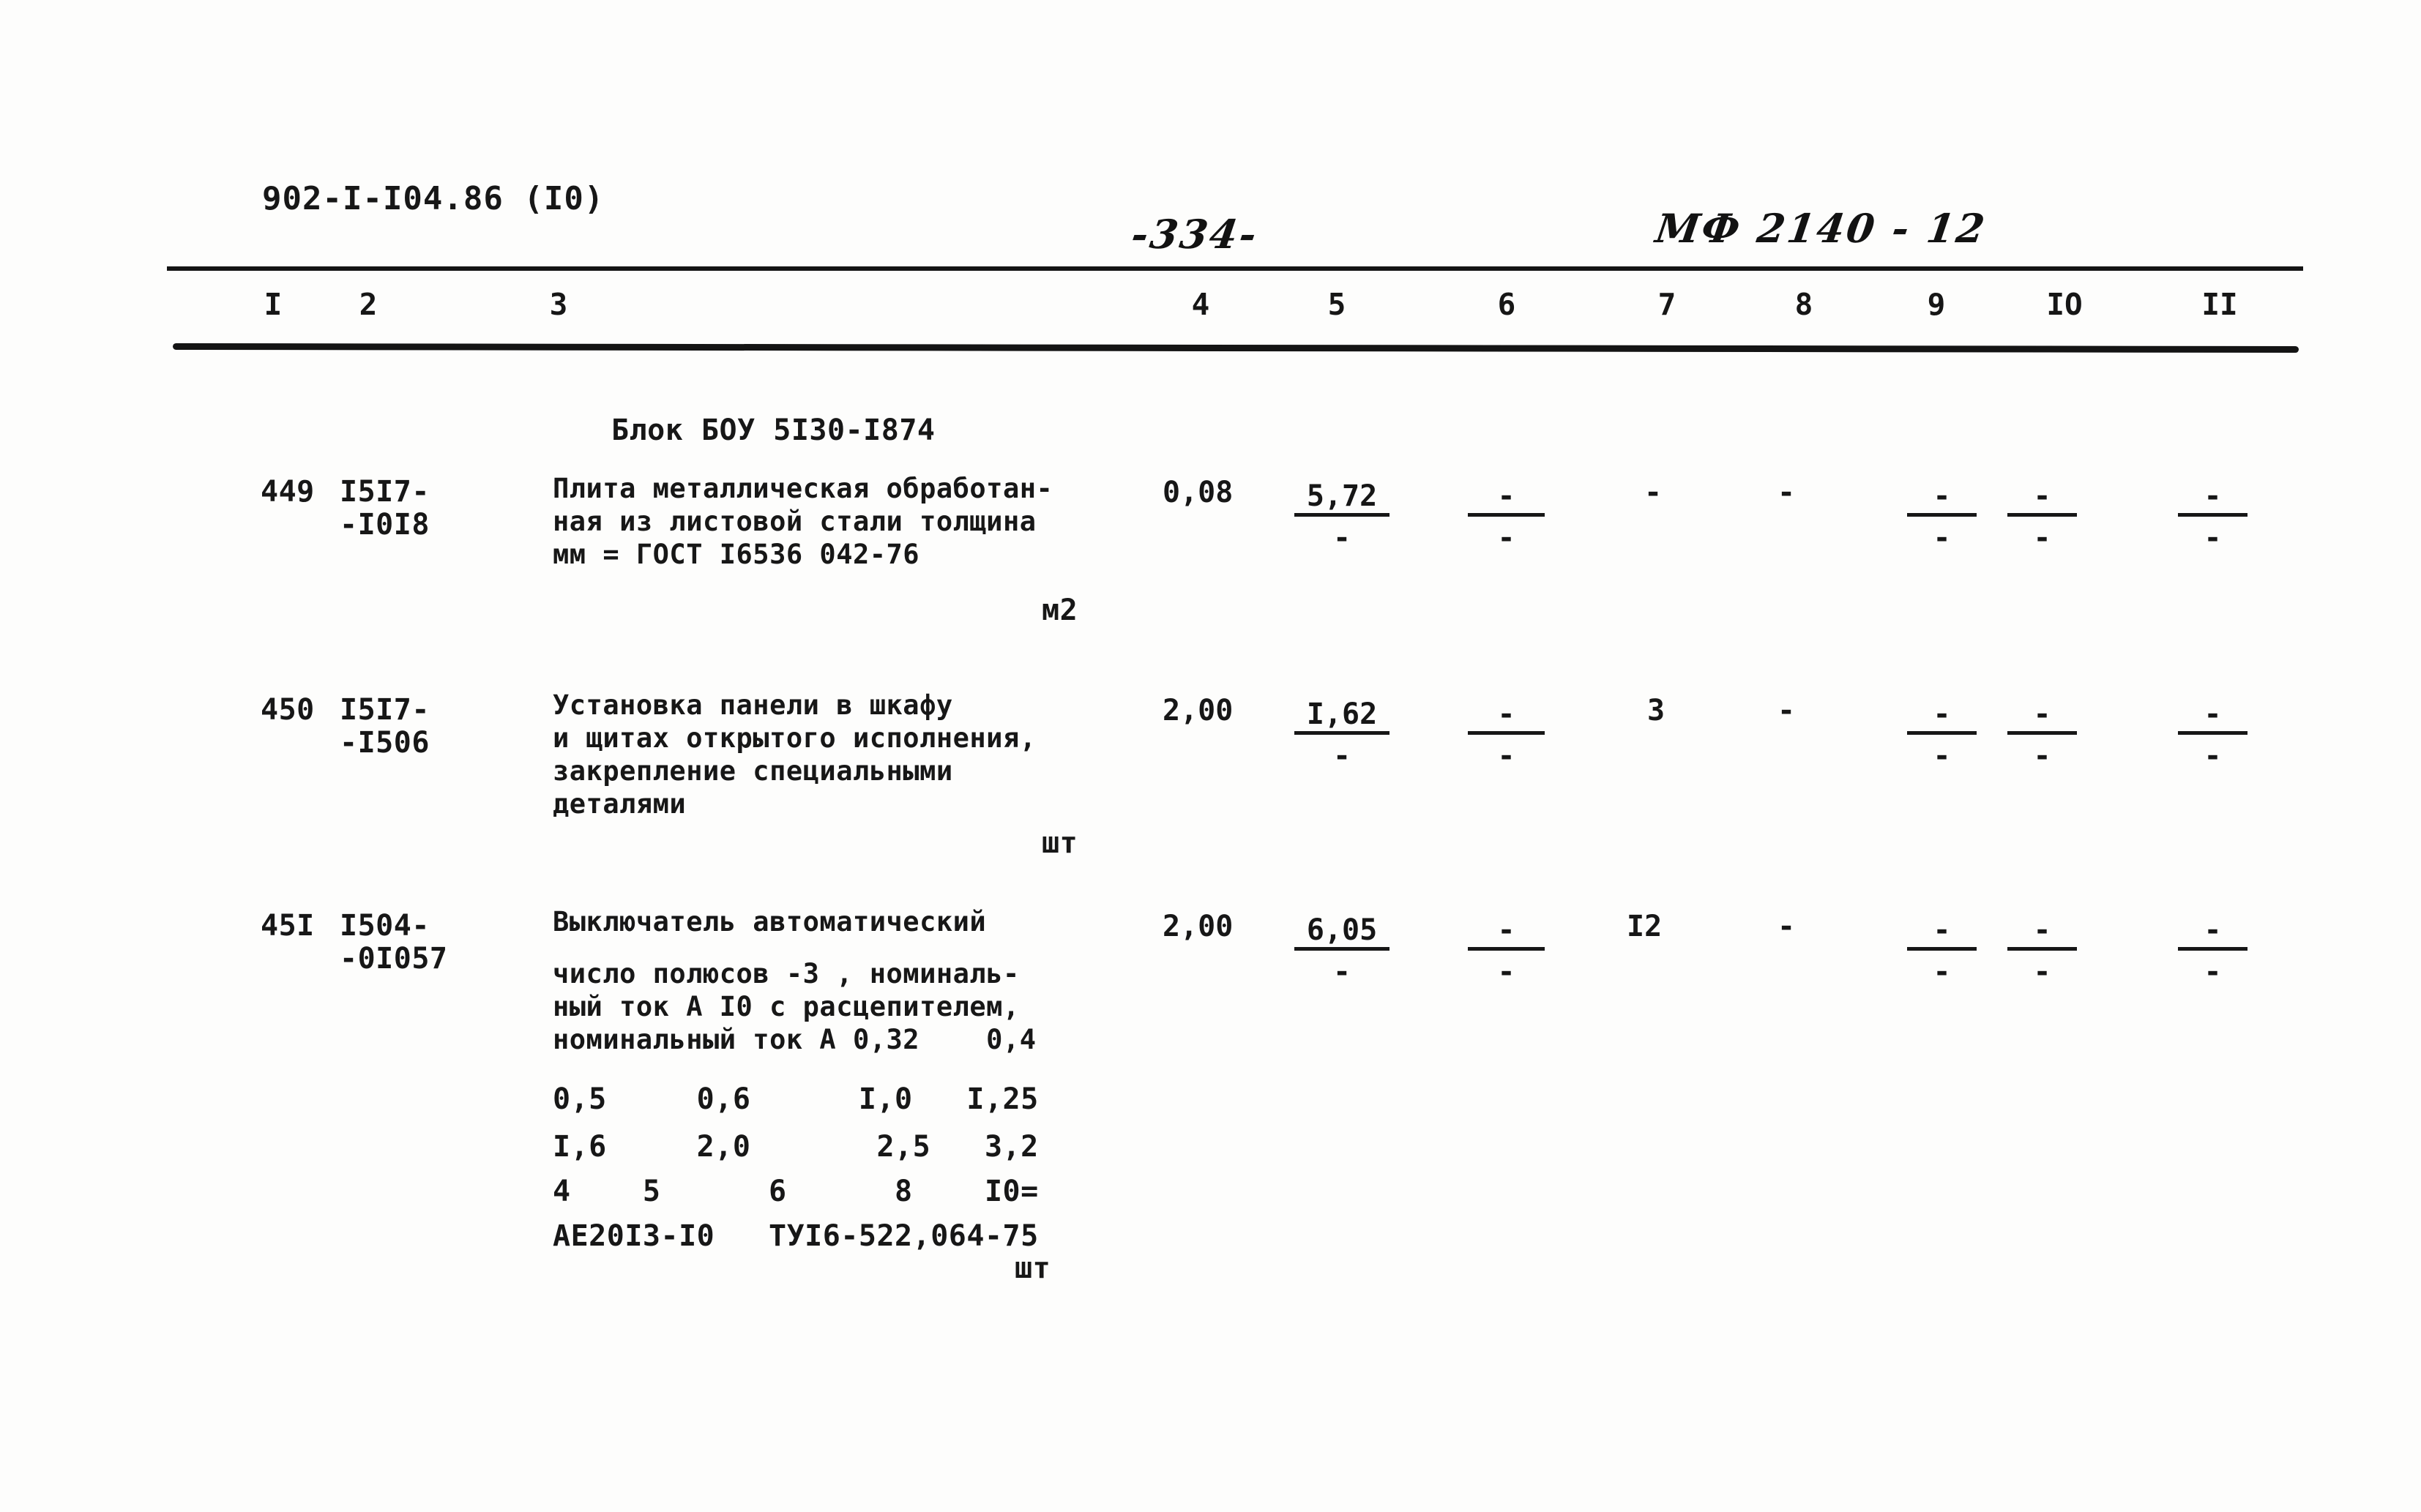  Describe the element at coordinates (795, 521) in the screenshot. I see `row-description-line: ная из листовой стали толщина` at that location.